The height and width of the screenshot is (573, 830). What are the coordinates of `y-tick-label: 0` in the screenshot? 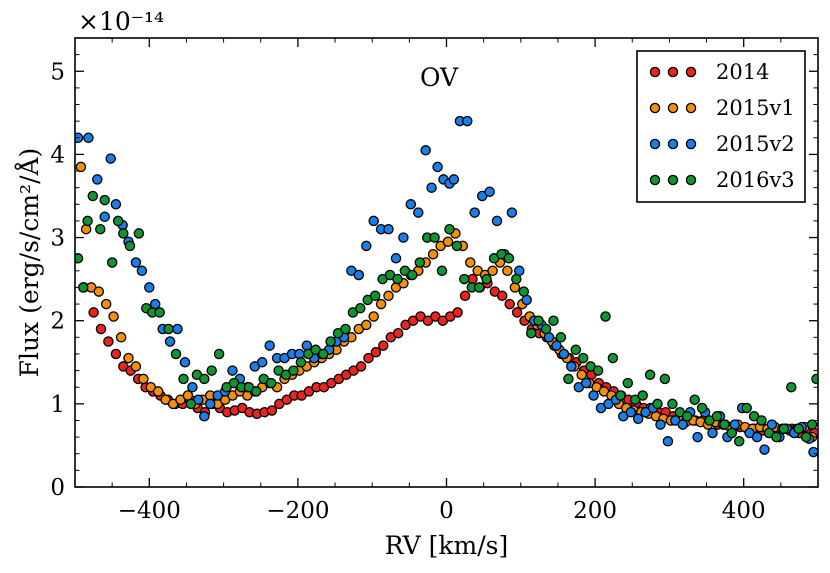 It's located at (57, 488).